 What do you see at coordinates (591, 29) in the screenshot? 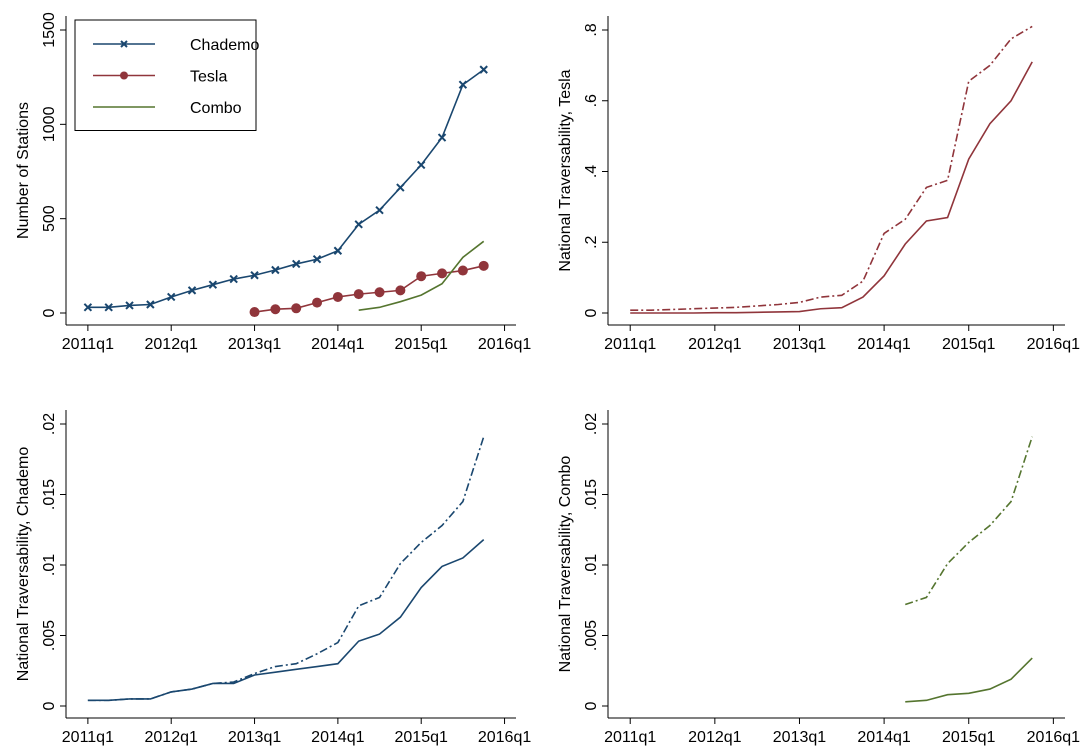
I see `y-tick-label: .8` at bounding box center [591, 29].